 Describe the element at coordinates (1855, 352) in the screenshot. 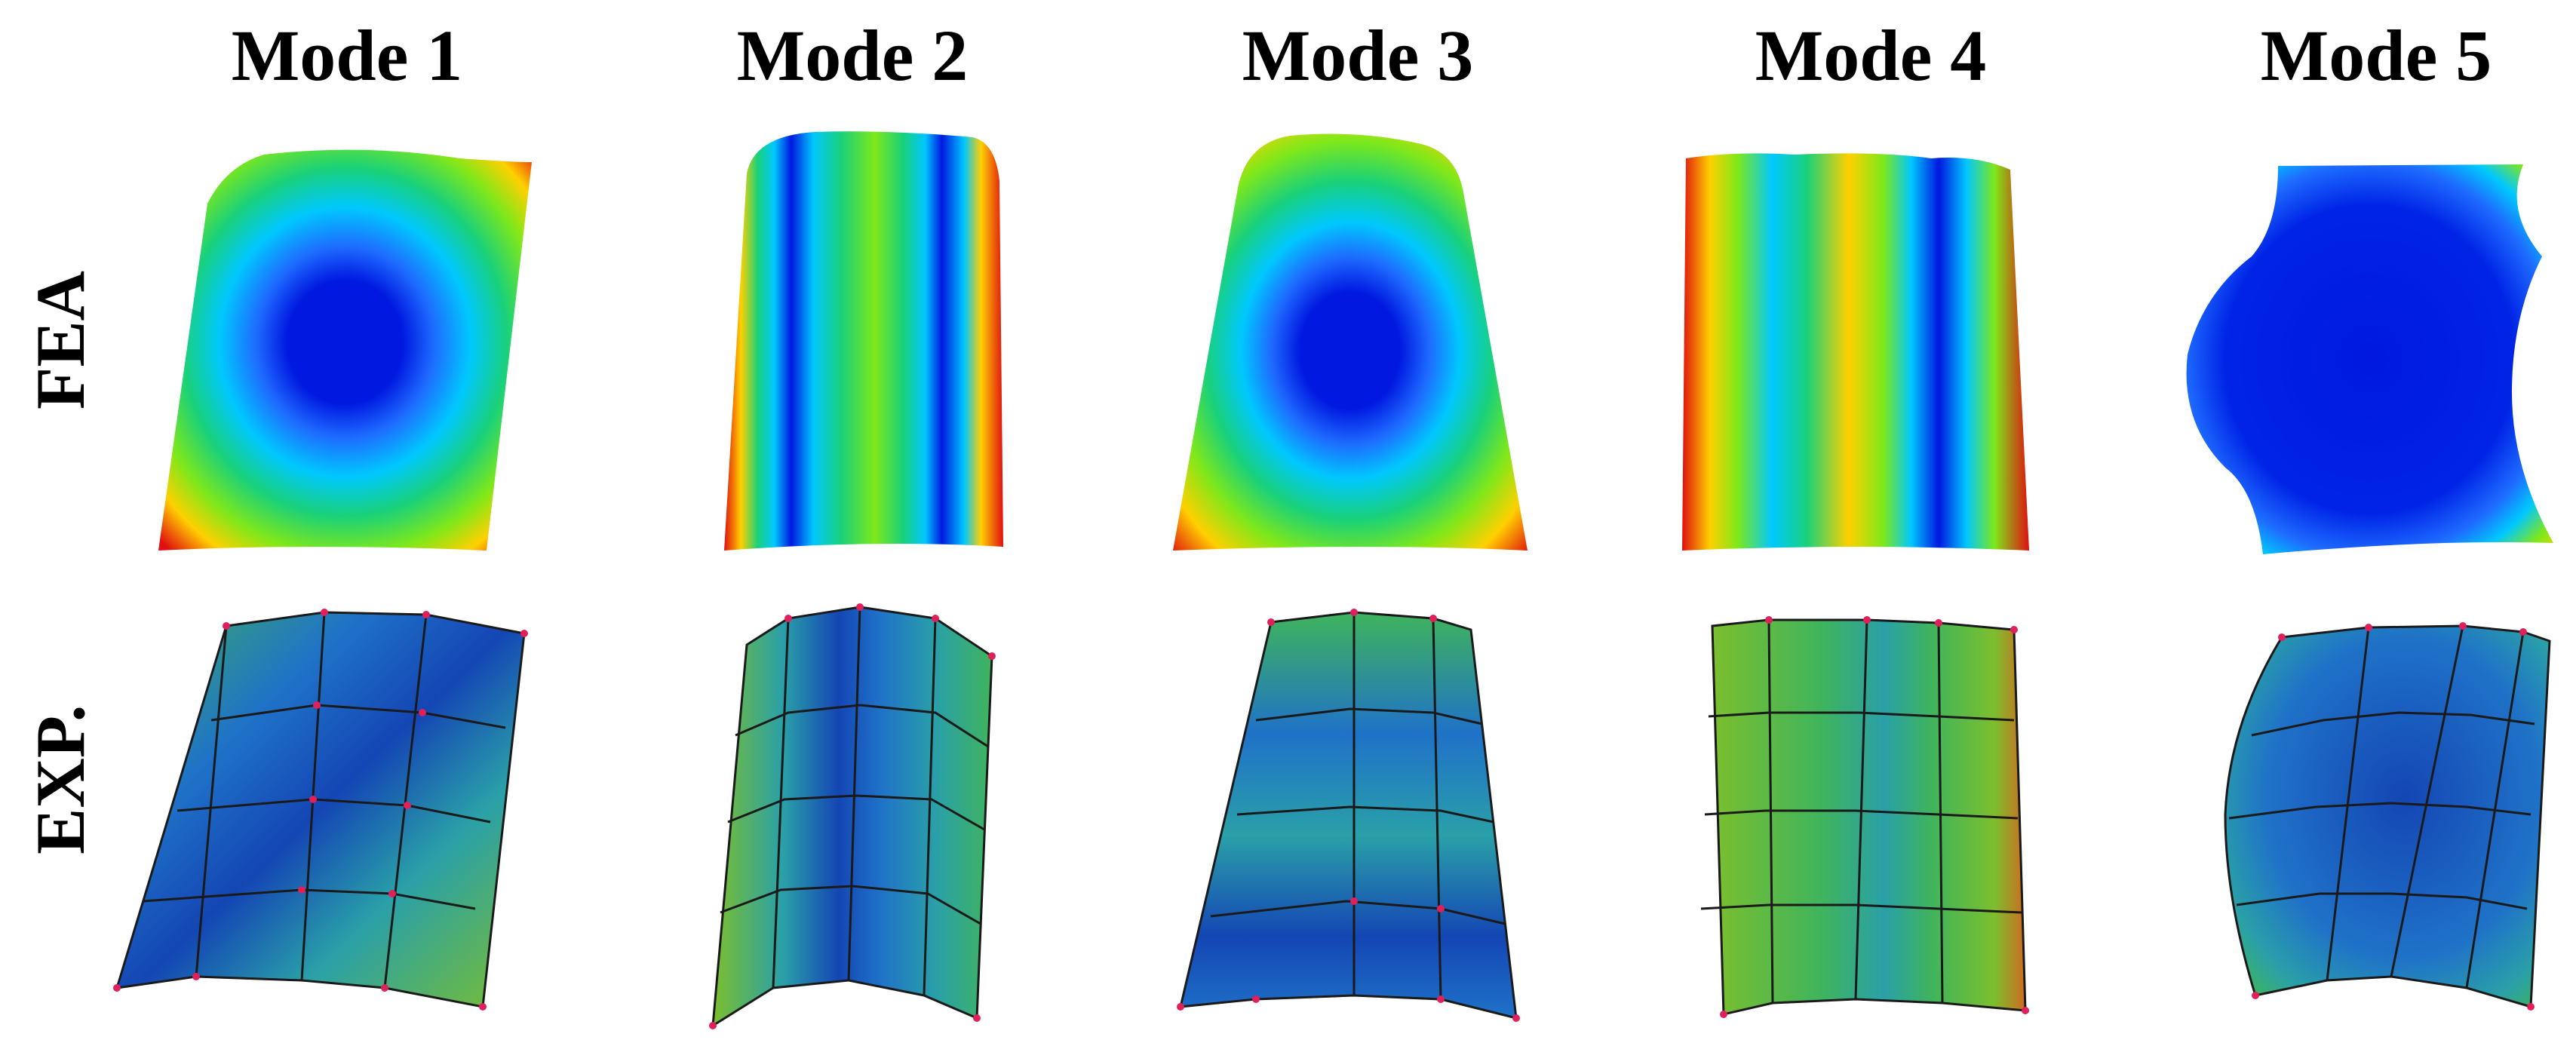

I see `fea-mode-4-shape` at that location.